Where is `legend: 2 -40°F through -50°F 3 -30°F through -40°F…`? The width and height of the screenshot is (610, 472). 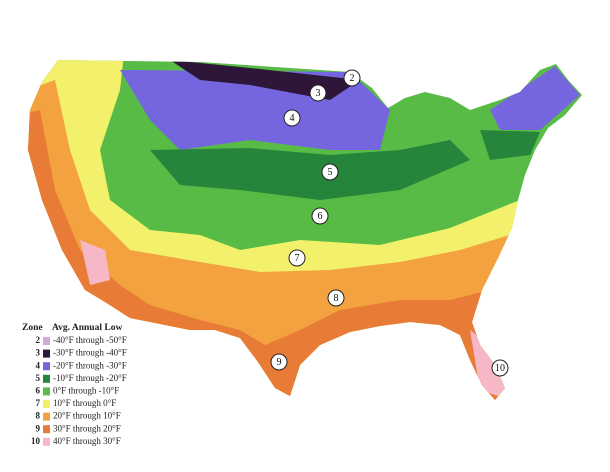
legend: 2 -40°F through -50°F 3 -30°F through -40°F… is located at coordinates (79, 390).